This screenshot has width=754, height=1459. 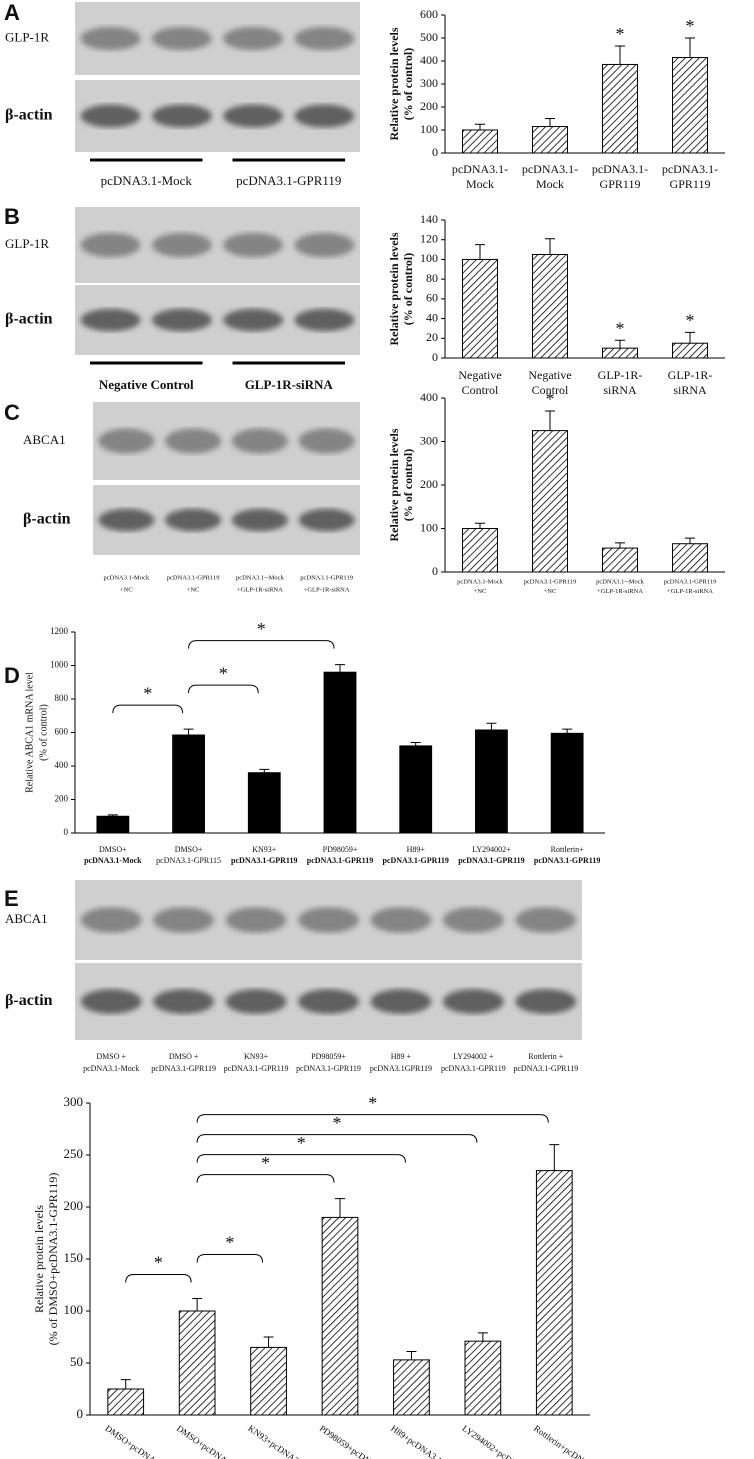 I want to click on group-label: pcDNA3.1-Mock, so click(x=147, y=180).